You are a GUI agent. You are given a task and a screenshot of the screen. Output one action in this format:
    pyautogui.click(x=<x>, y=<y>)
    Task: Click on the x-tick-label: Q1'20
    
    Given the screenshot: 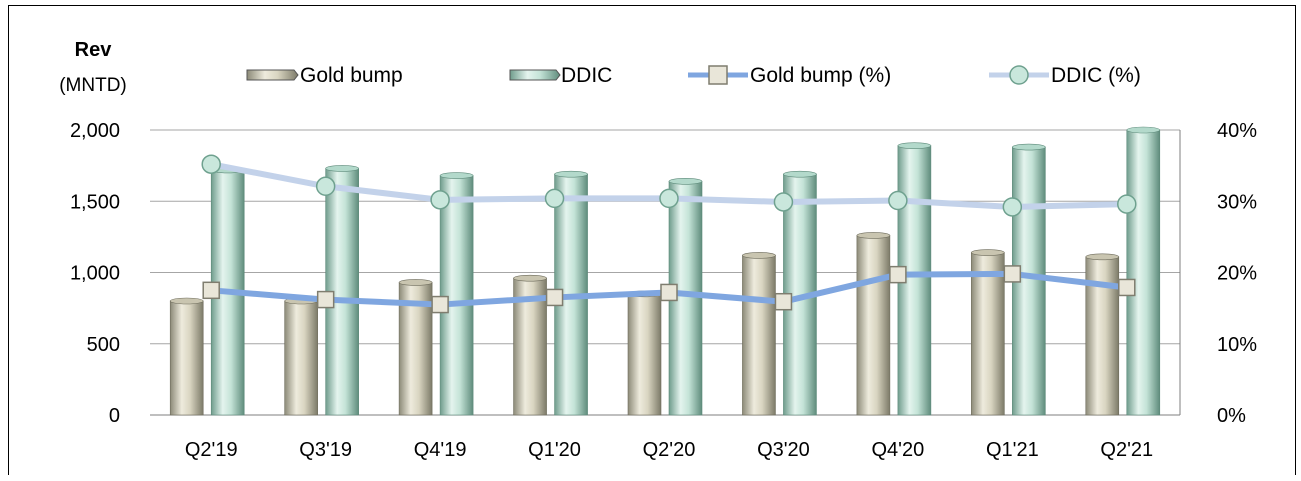 What is the action you would take?
    pyautogui.click(x=554, y=450)
    